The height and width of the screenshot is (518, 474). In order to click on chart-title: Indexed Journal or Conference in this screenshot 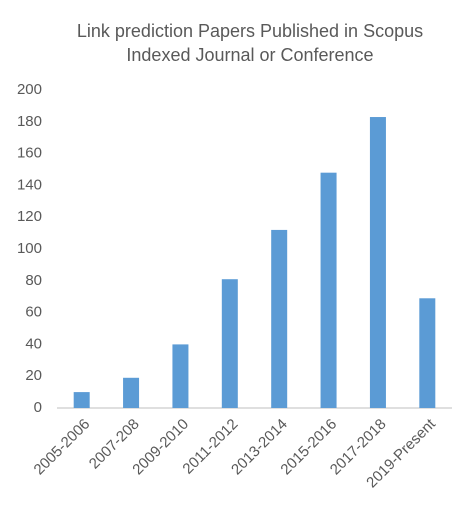, I will do `click(249, 55)`.